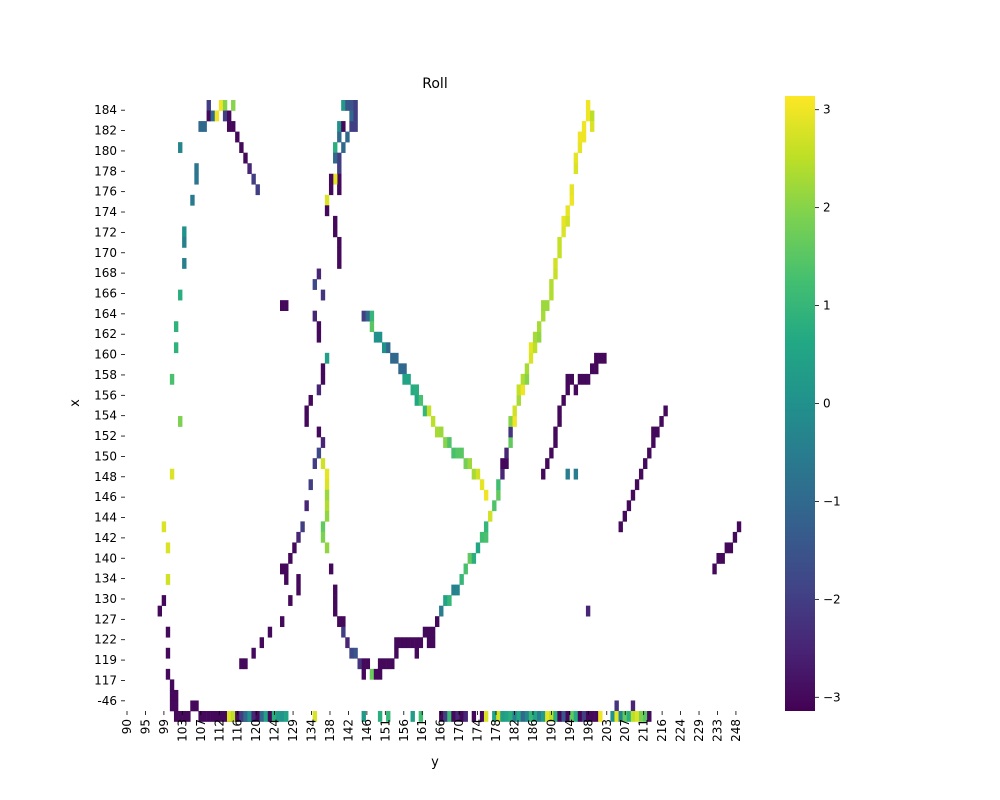 The image size is (1000, 800). Describe the element at coordinates (105, 477) in the screenshot. I see `y-tick-label: 148` at that location.